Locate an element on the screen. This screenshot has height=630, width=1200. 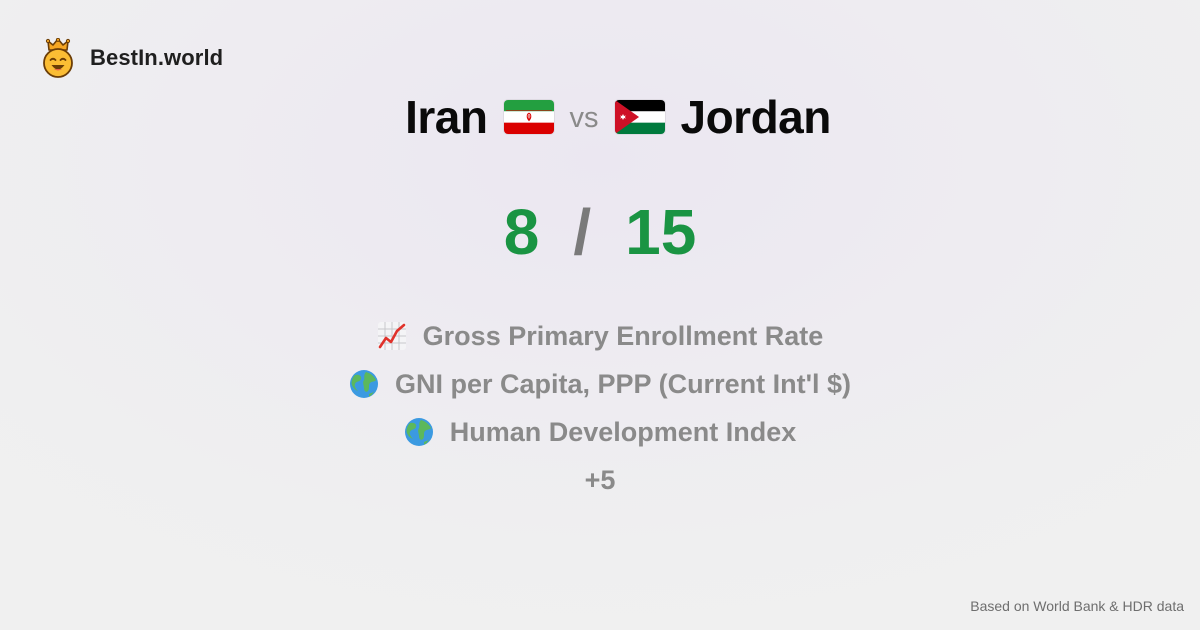
iran-flag-icon is located at coordinates (528, 117).